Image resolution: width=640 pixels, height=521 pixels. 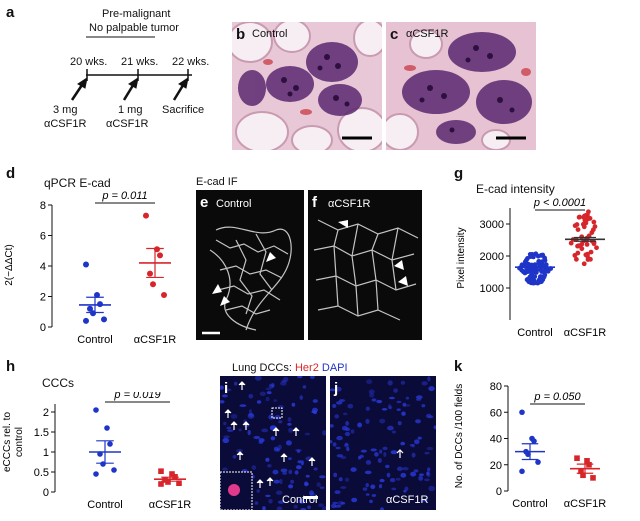 I want to click on p-value-label: p = 0.019, so click(x=136, y=396).